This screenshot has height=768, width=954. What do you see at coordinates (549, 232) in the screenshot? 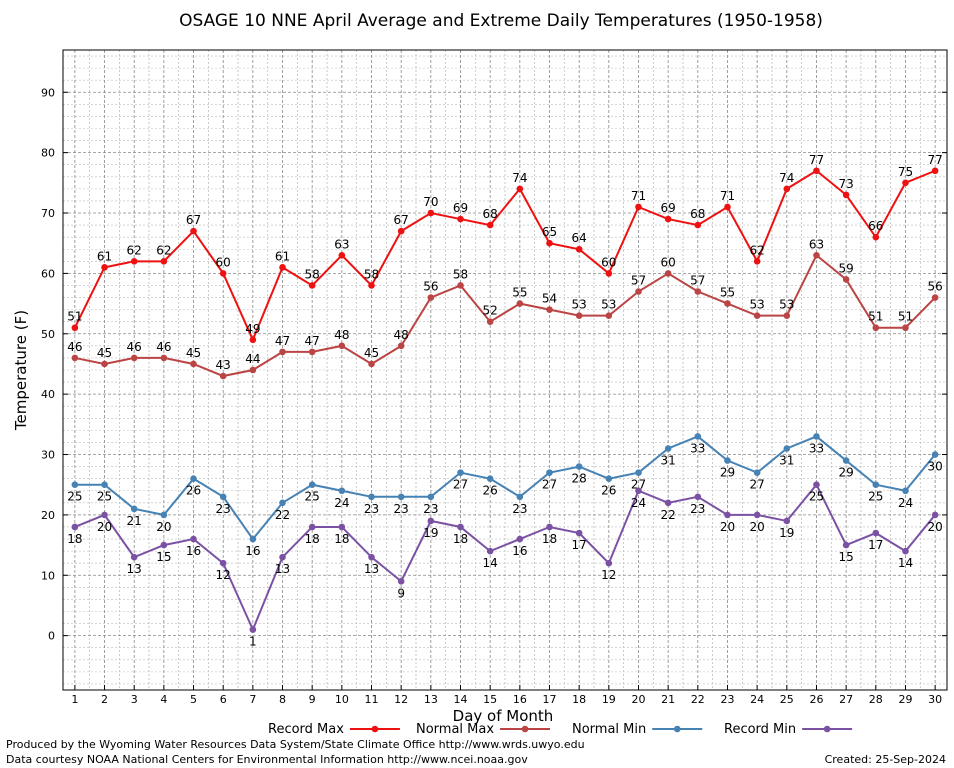
I see `data-label: 65` at bounding box center [549, 232].